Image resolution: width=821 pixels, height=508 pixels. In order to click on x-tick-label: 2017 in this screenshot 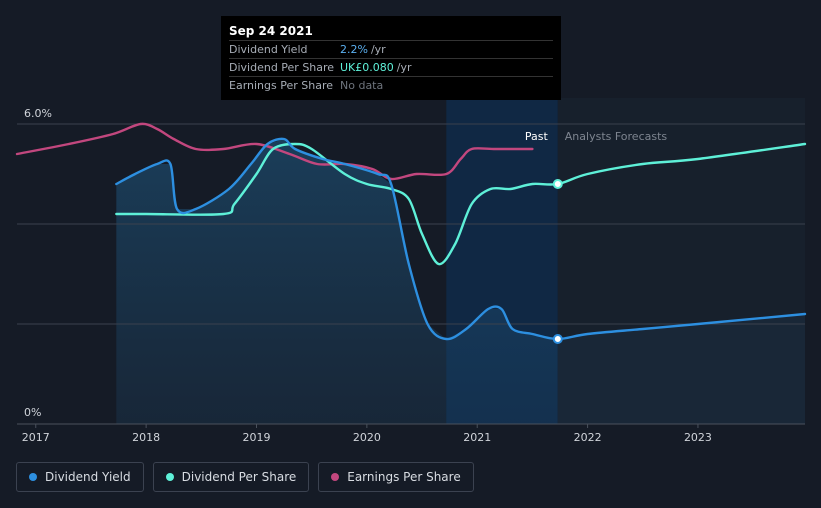, I will do `click(36, 437)`.